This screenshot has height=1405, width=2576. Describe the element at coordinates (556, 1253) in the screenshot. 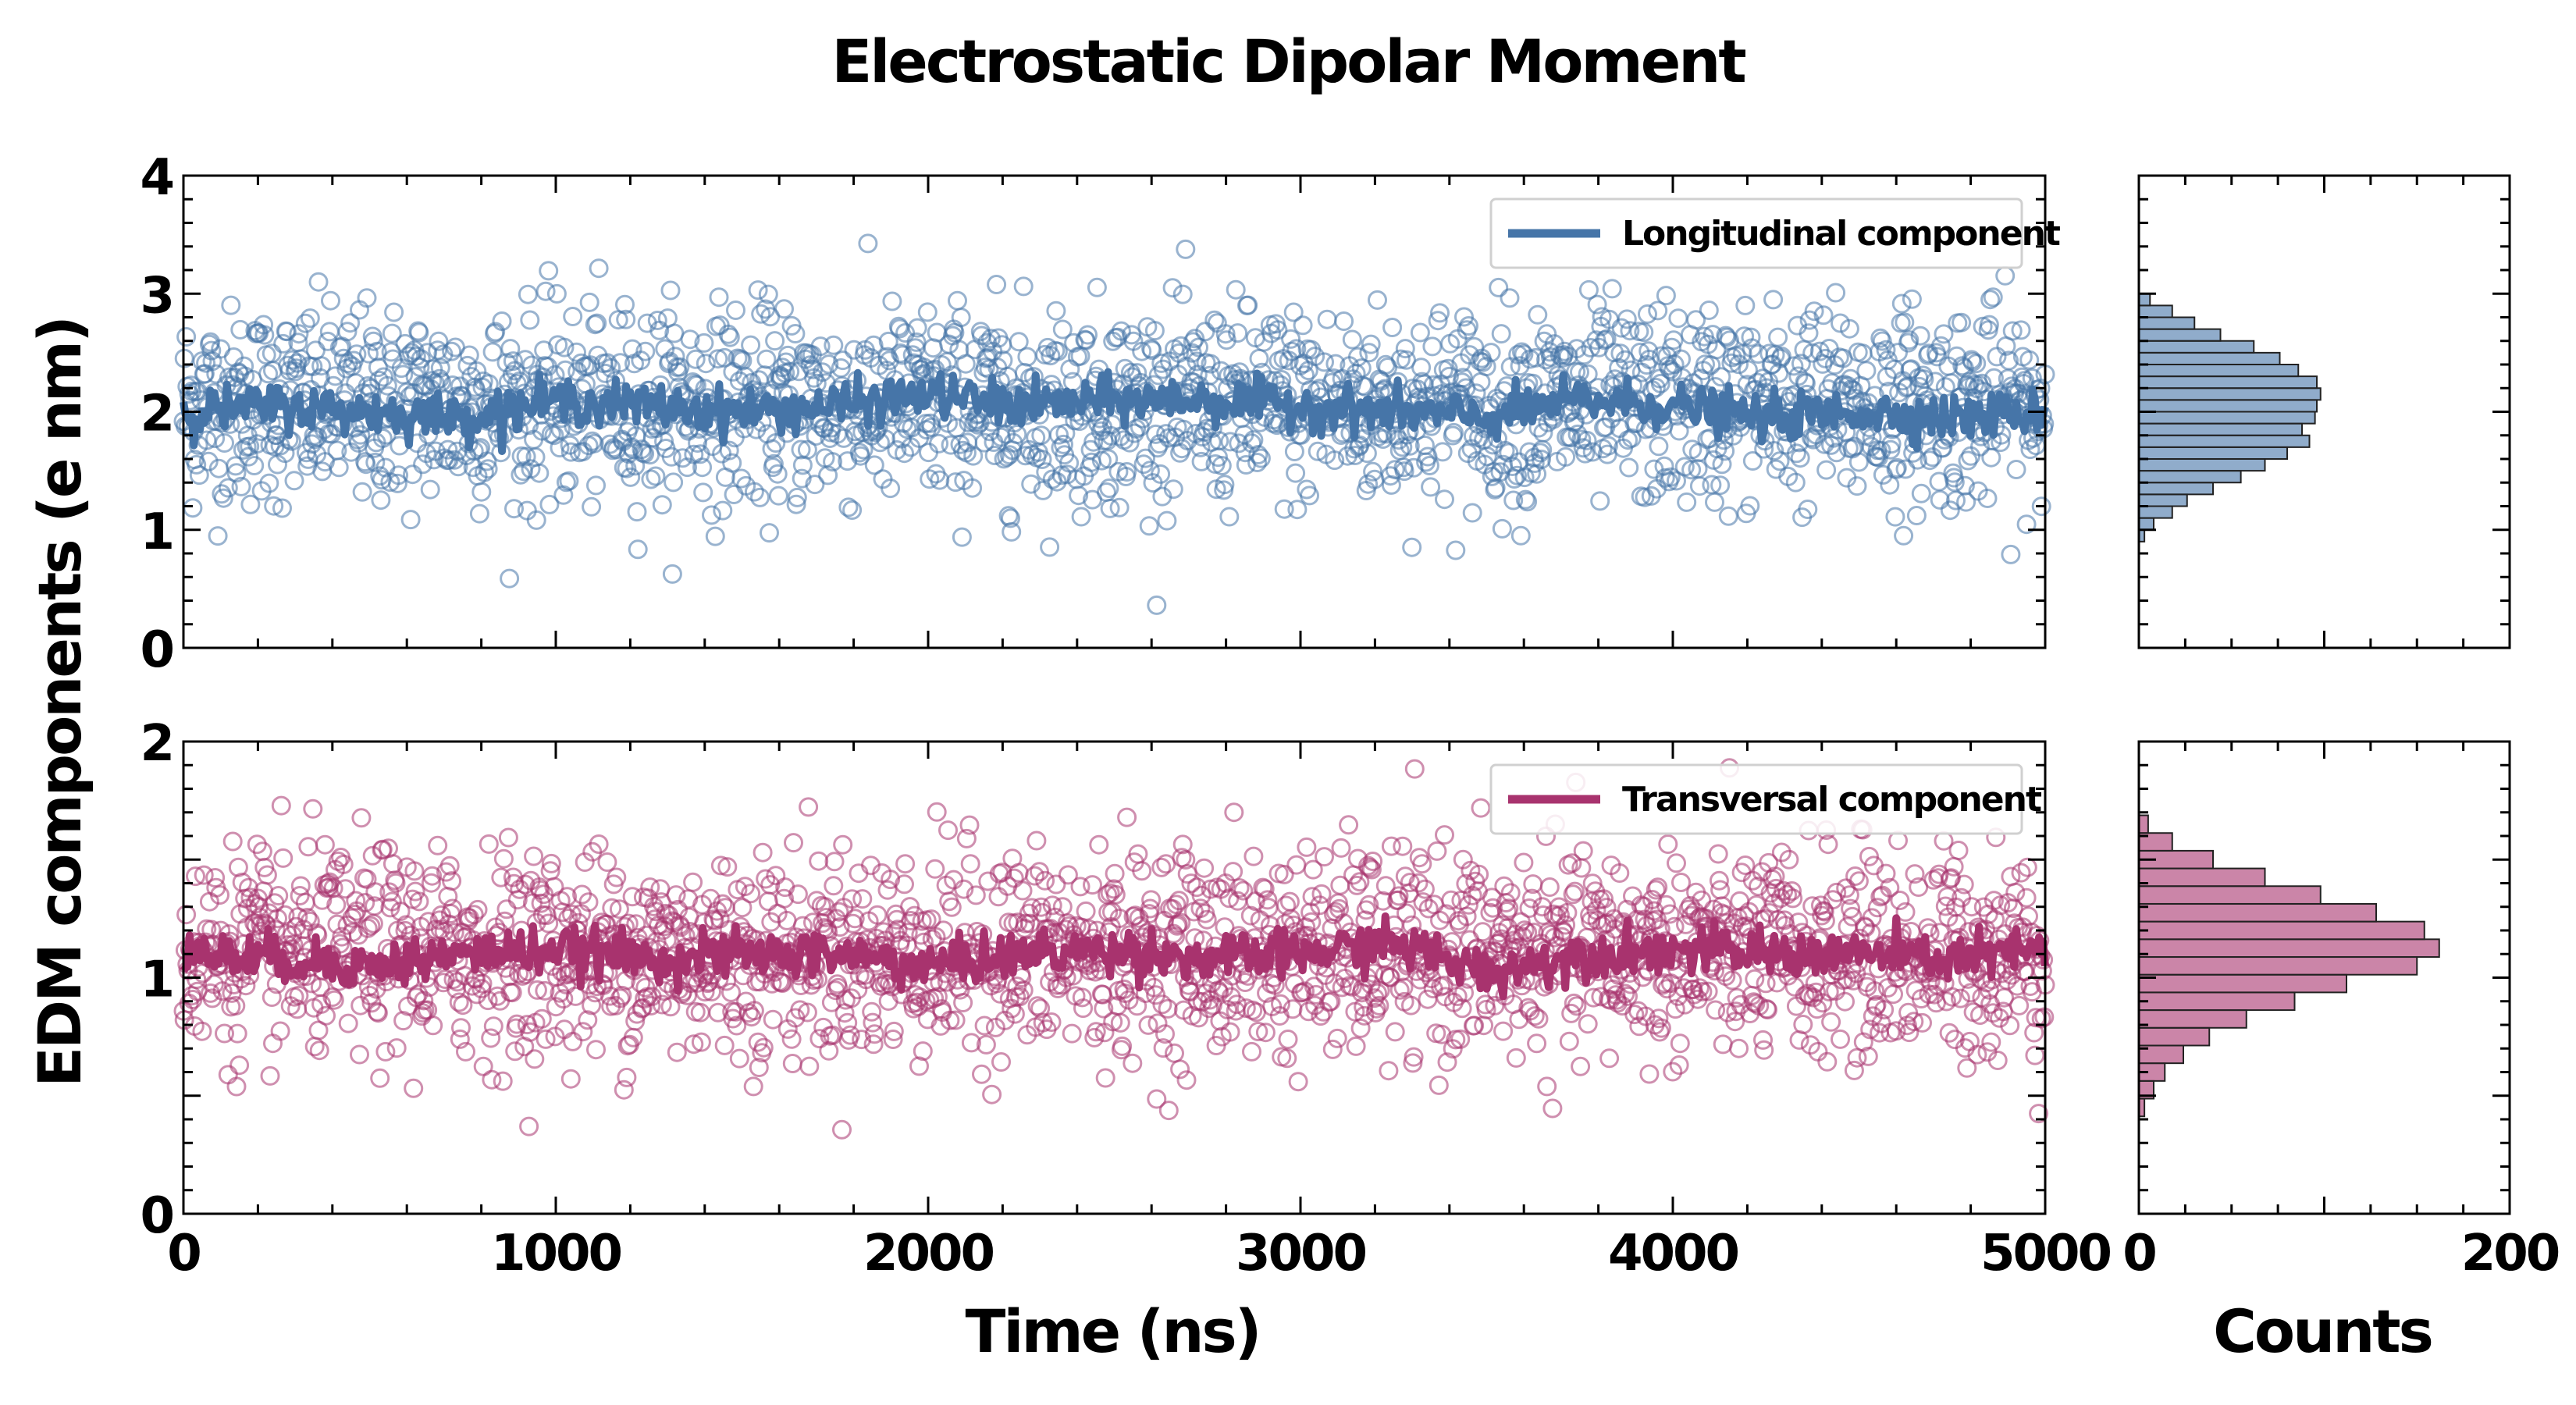

I see `bottom-x-tick-label: 1000` at that location.